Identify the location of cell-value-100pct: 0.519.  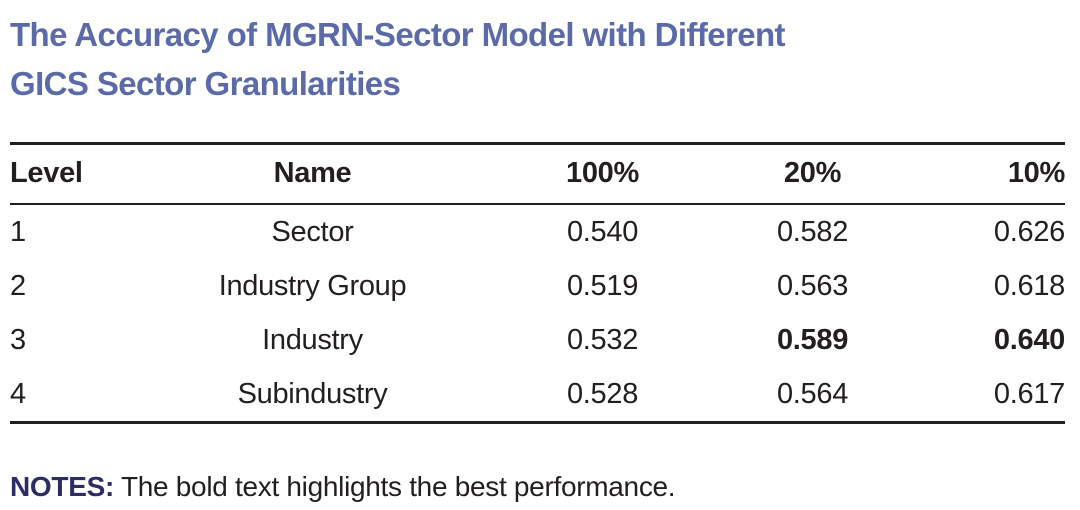
(602, 286).